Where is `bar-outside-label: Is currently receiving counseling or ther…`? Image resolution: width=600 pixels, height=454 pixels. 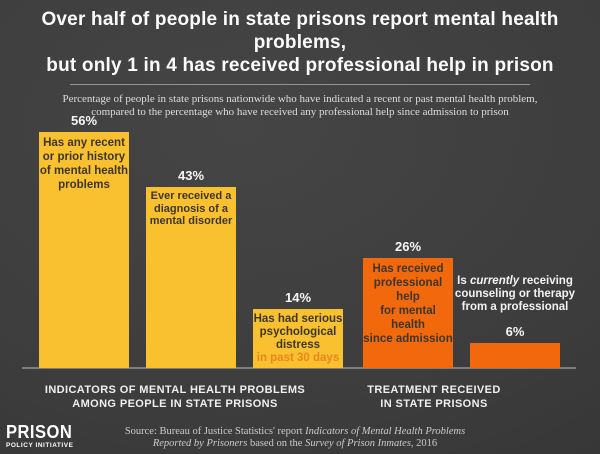
bar-outside-label: Is currently receiving counseling or ther… is located at coordinates (515, 294).